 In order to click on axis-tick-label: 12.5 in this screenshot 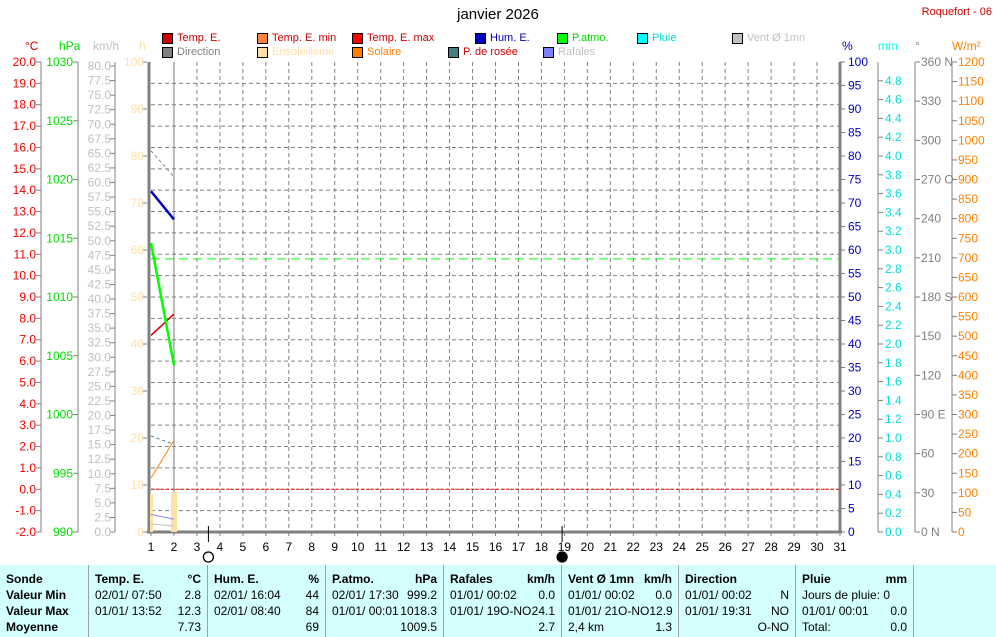, I will do `click(100, 459)`.